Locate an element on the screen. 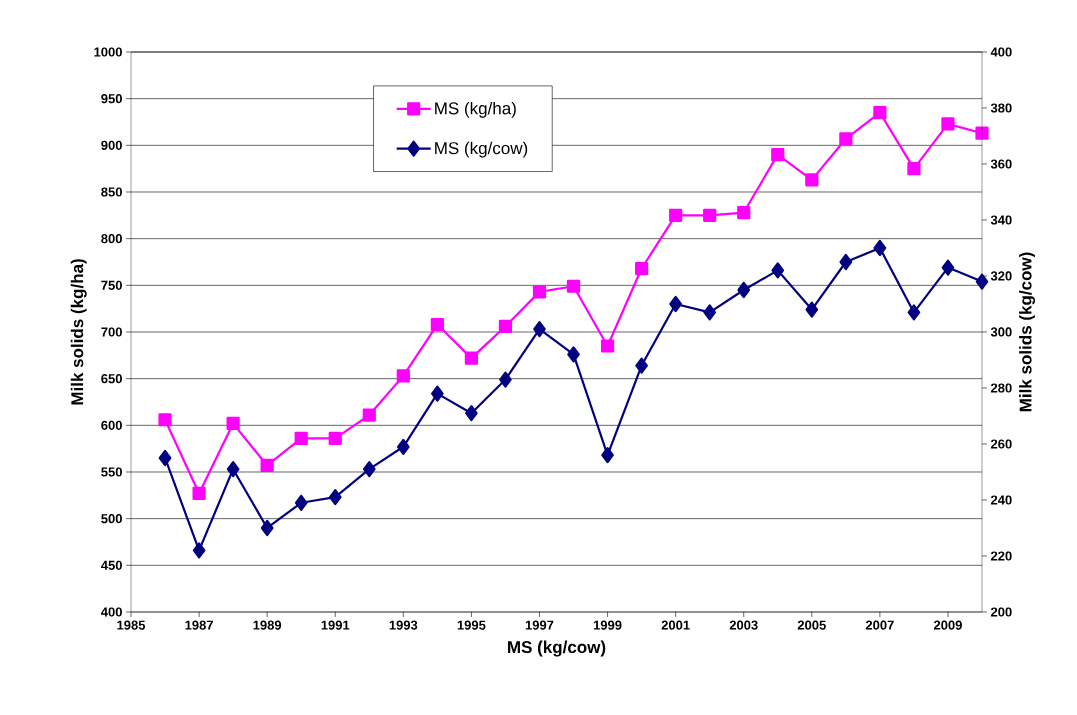 The image size is (1077, 715). y2-axis-title: Milk solids (kg/cow) is located at coordinates (1027, 332).